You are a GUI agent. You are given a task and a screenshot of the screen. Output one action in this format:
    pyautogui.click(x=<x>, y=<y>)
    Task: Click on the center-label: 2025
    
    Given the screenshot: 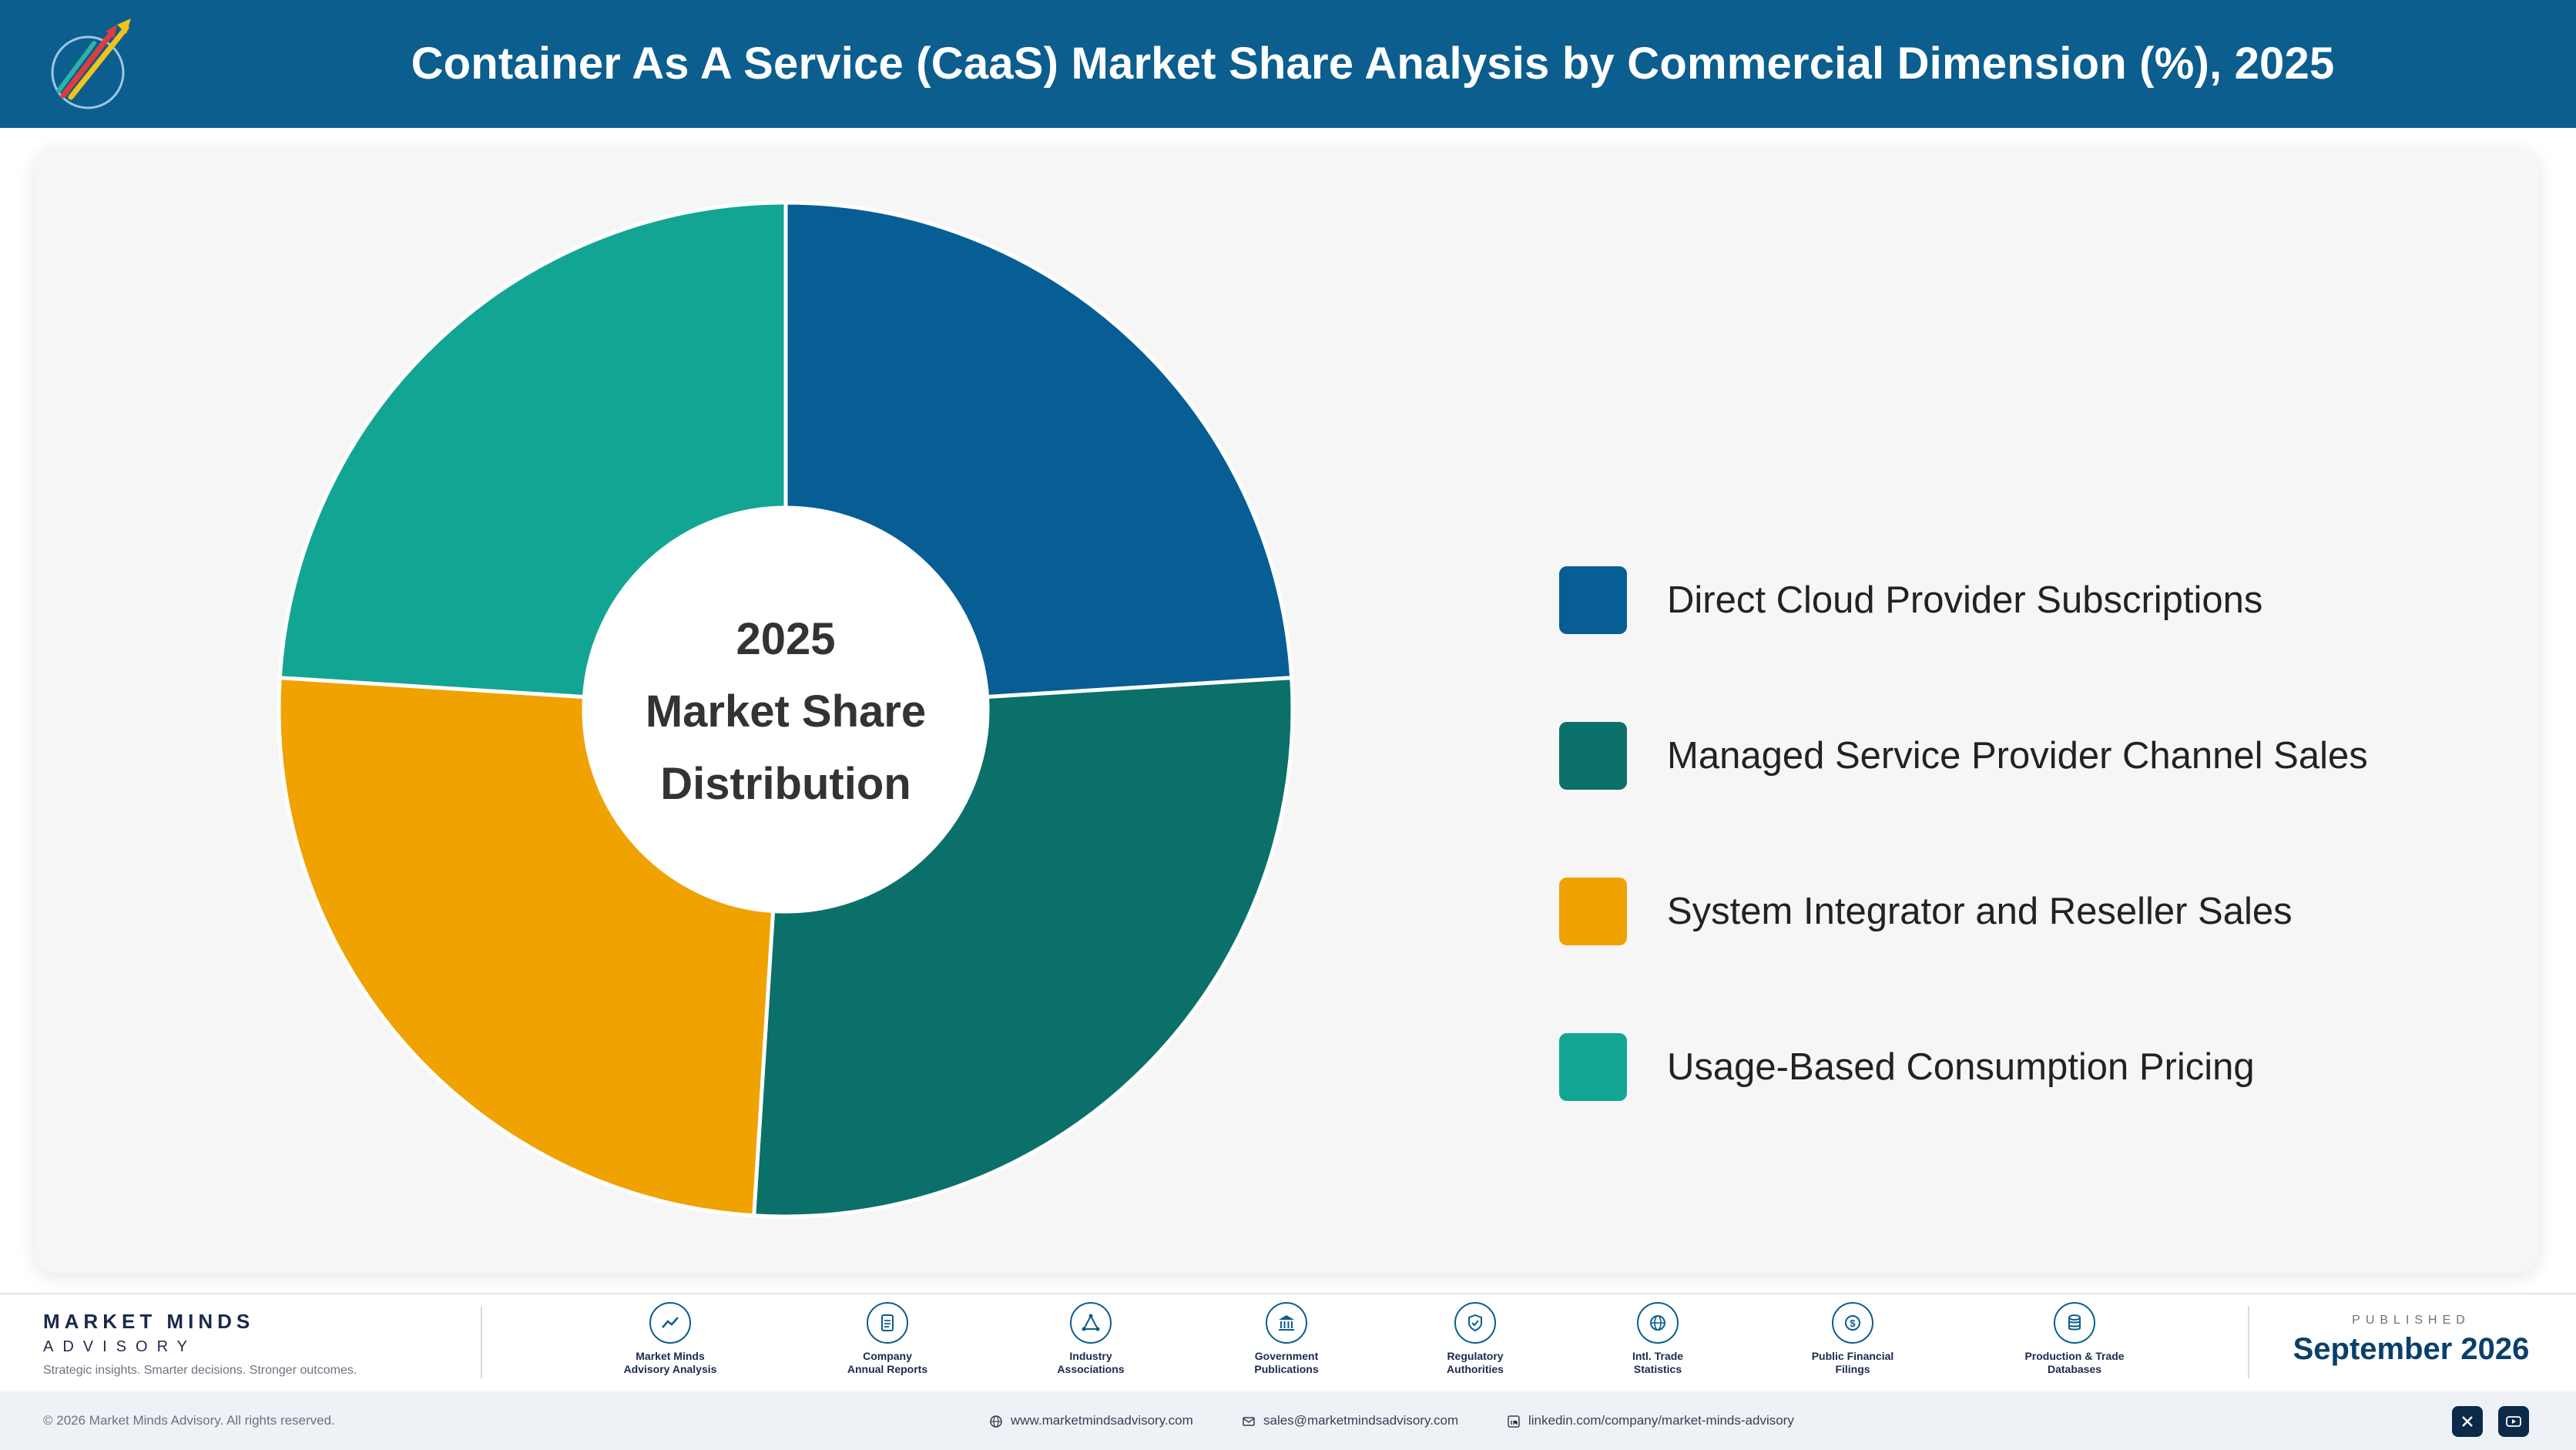 What is the action you would take?
    pyautogui.click(x=785, y=639)
    